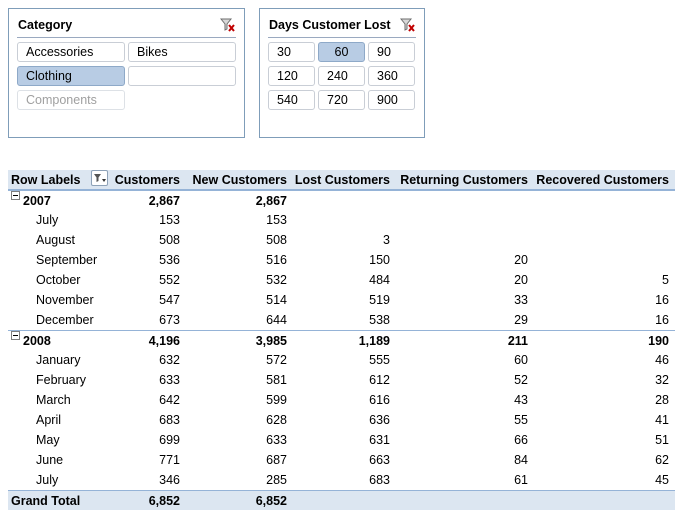 The width and height of the screenshot is (680, 517). What do you see at coordinates (71, 76) in the screenshot?
I see `slicer-item-clothing: Clothing` at bounding box center [71, 76].